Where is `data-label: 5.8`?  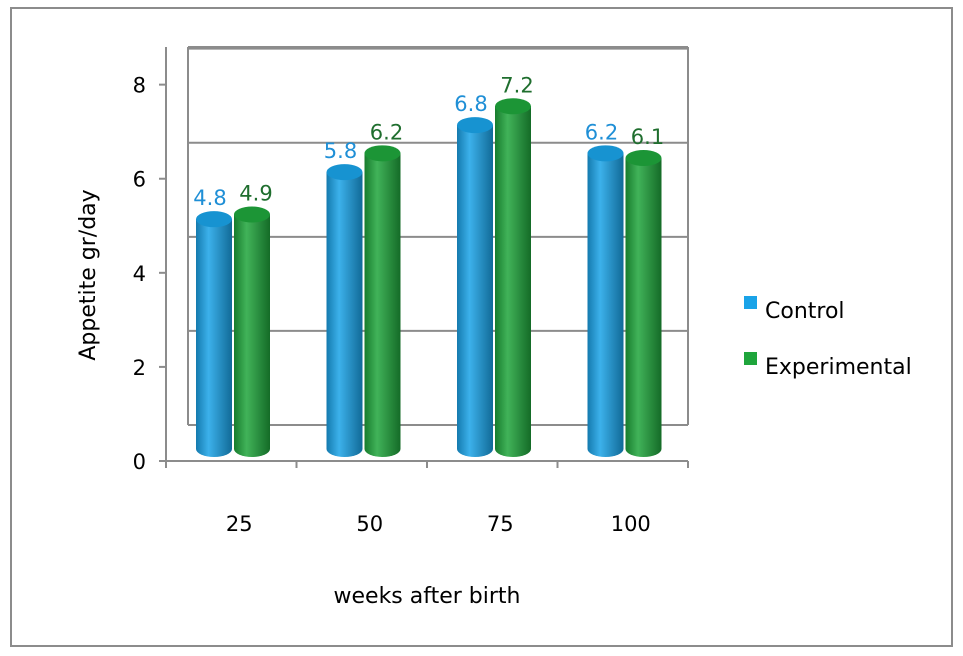 data-label: 5.8 is located at coordinates (340, 151).